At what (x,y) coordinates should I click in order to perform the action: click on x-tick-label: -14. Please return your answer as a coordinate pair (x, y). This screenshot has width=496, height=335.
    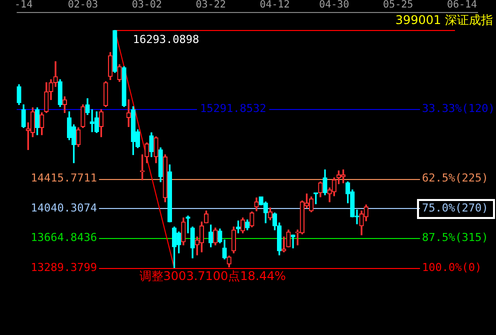
    Looking at the image, I should click on (23, 5).